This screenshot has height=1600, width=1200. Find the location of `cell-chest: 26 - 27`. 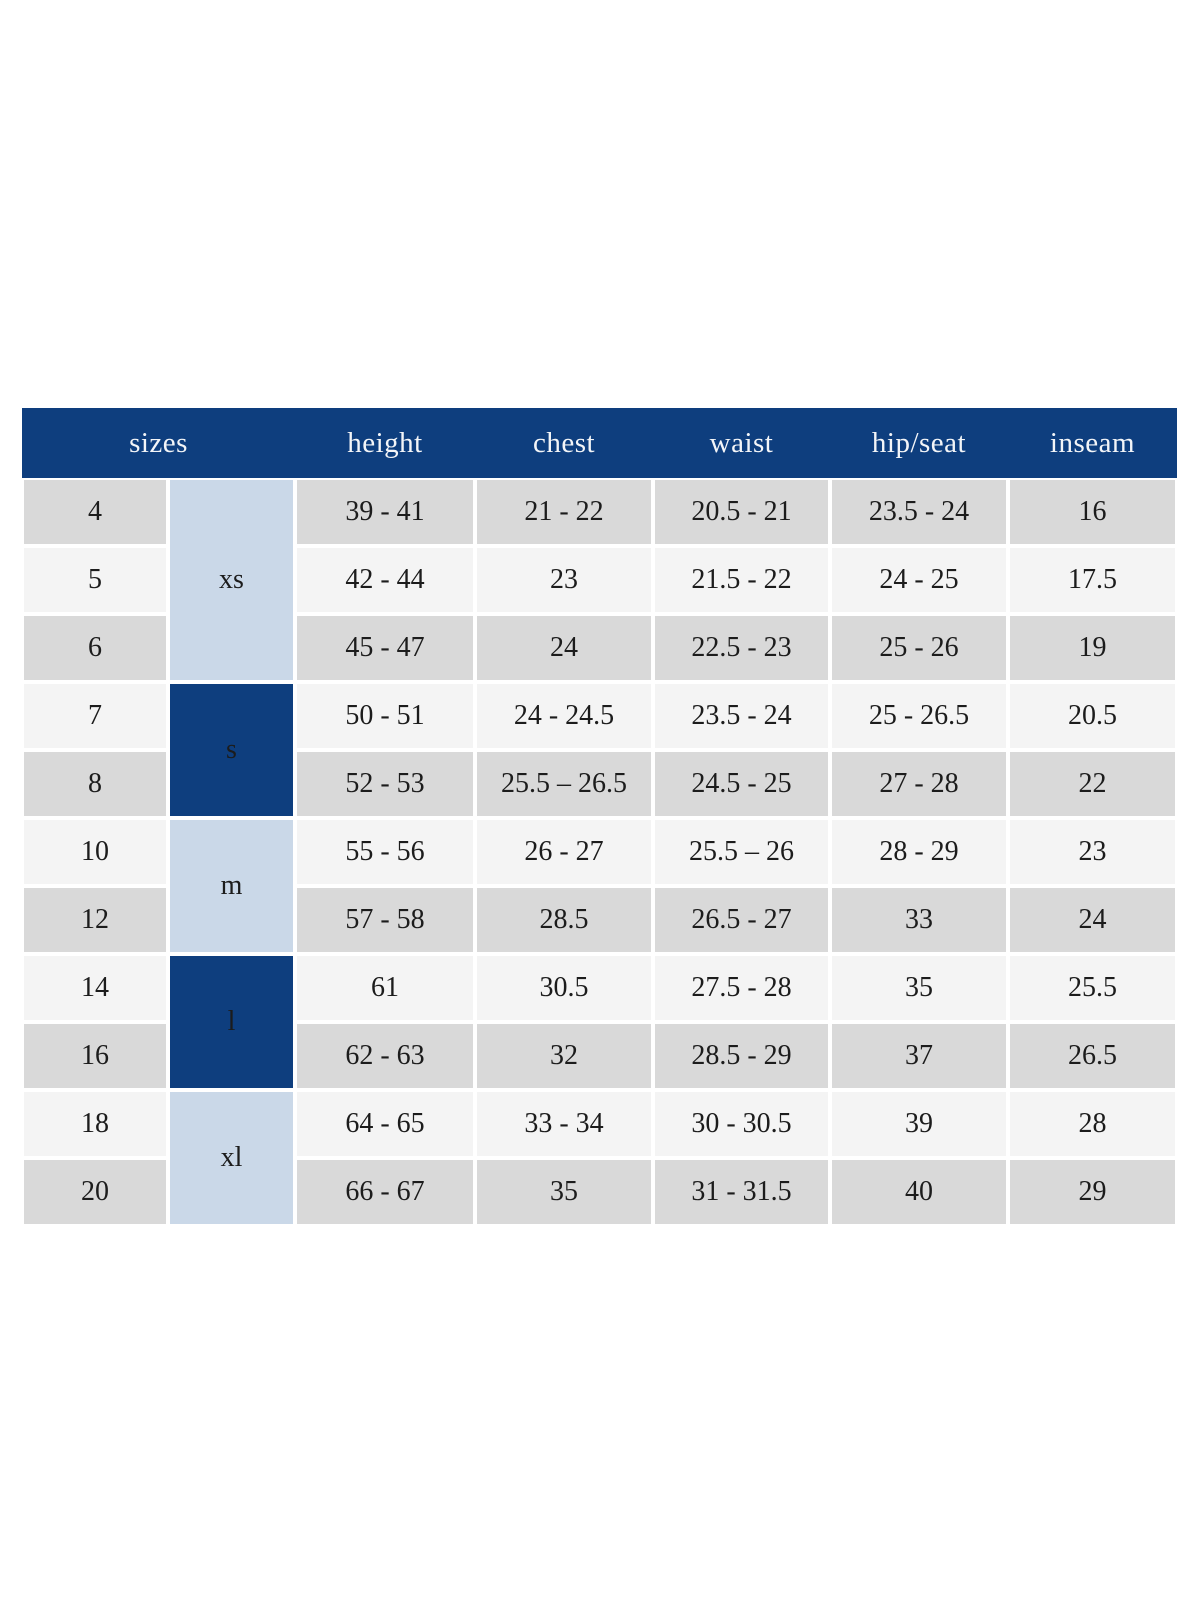

cell-chest: 26 - 27 is located at coordinates (564, 852).